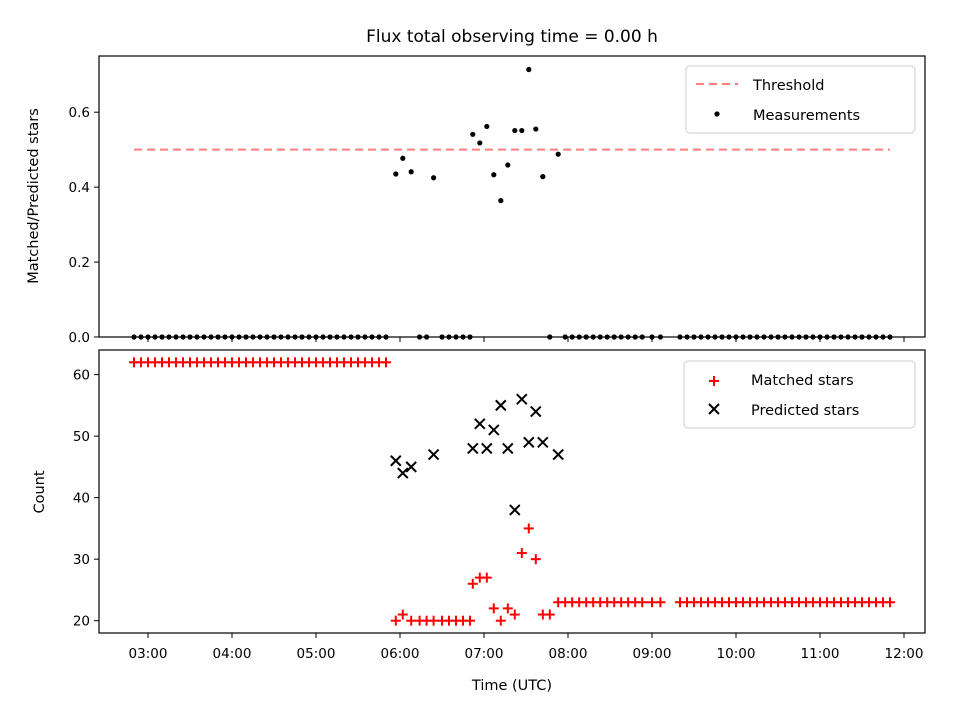 This screenshot has width=960, height=720. I want to click on legend-measurement-swatch, so click(717, 114).